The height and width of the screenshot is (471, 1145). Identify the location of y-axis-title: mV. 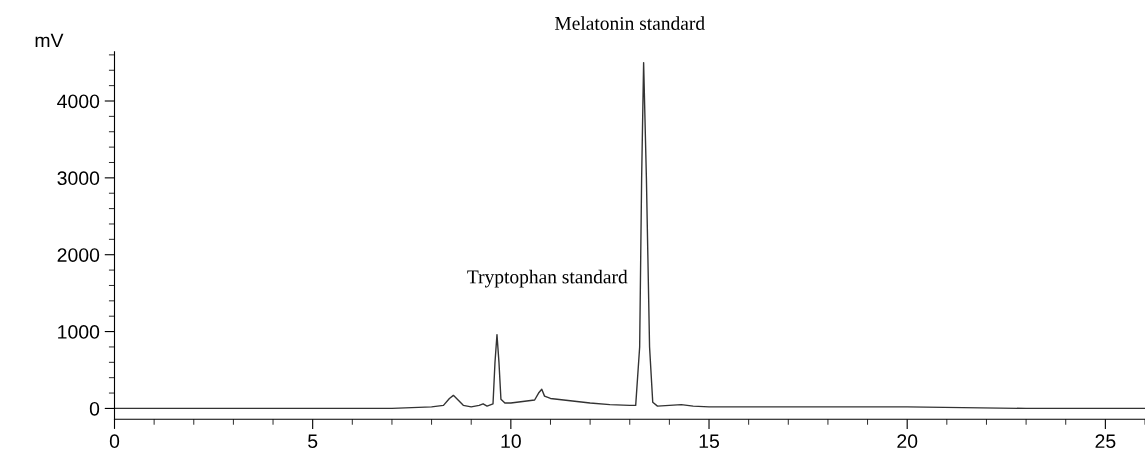
(49, 40).